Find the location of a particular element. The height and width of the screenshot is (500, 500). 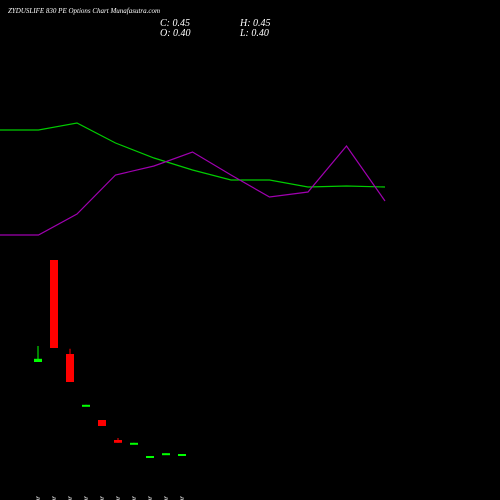

x-tick-label: 22 Apr is located at coordinates (150, 498).